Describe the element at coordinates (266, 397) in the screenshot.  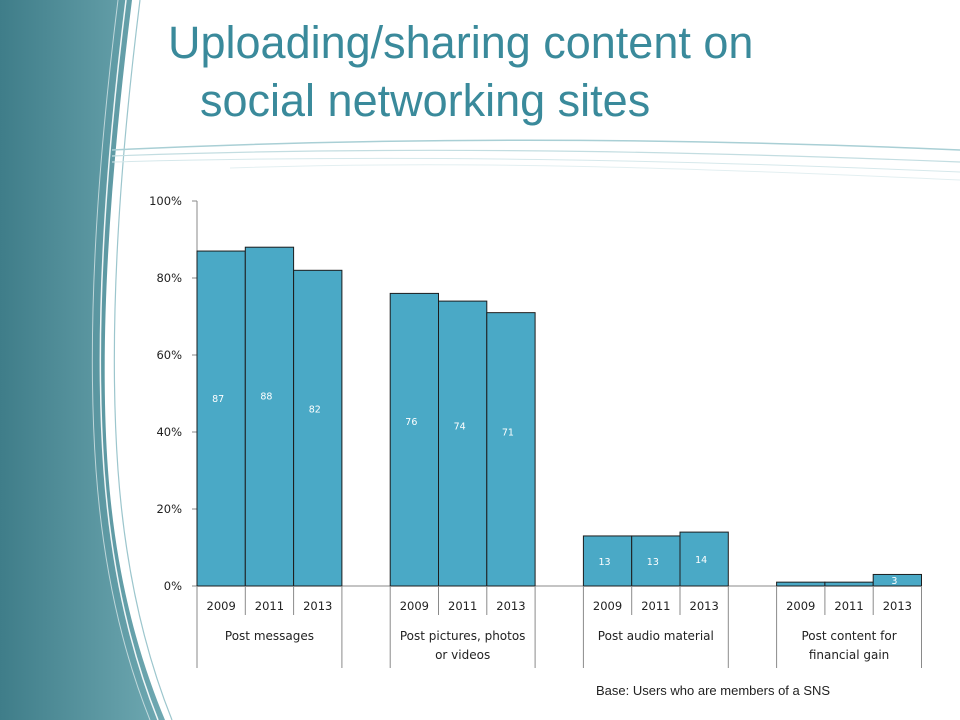
I see `bar-data-label: 88` at that location.